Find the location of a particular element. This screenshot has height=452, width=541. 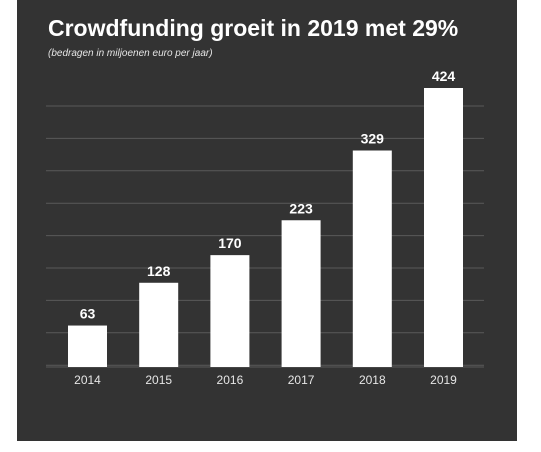

chart-title: Crowdfunding groeit in 2019 met 29% is located at coordinates (253, 28).